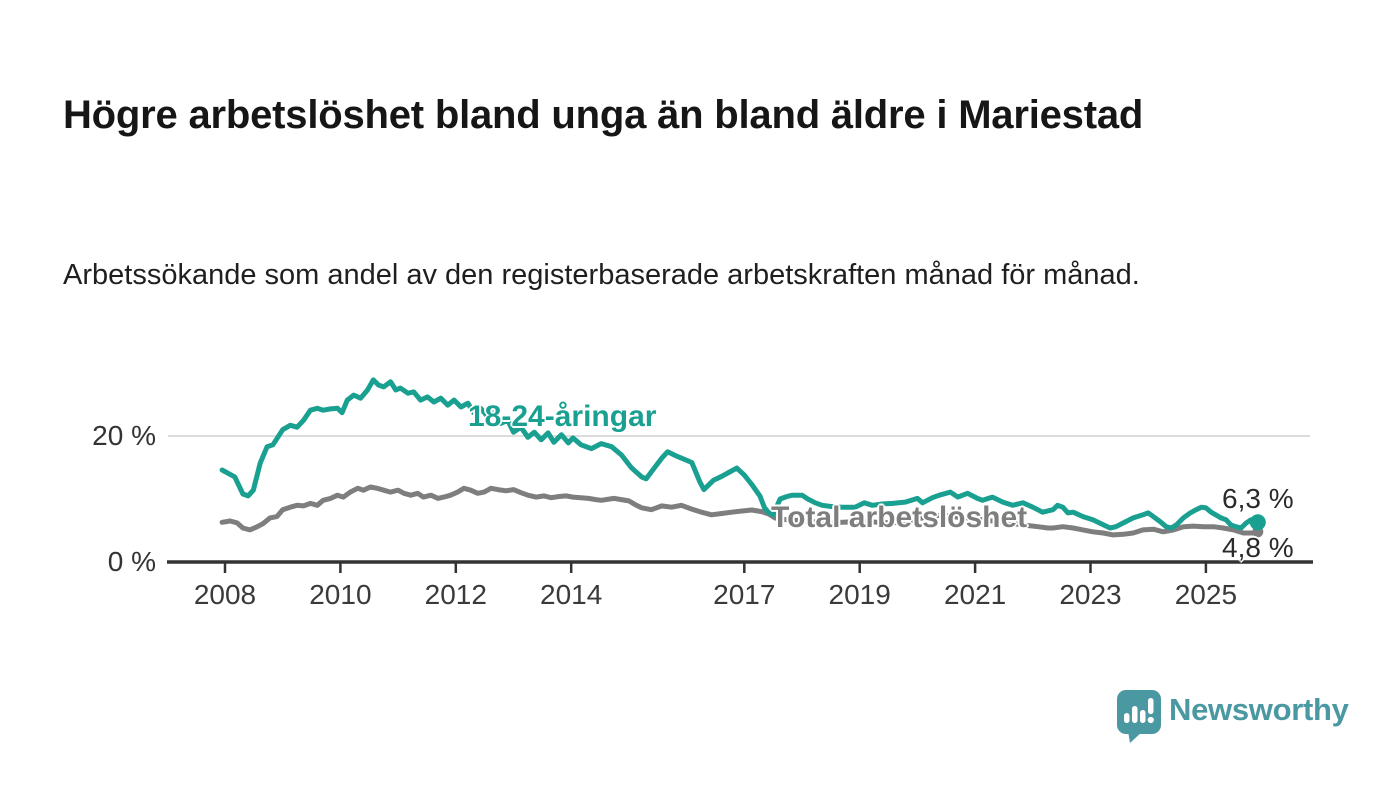 This screenshot has width=1400, height=794. Describe the element at coordinates (1259, 709) in the screenshot. I see `newsworthy-logo-text: Newsworthy` at that location.